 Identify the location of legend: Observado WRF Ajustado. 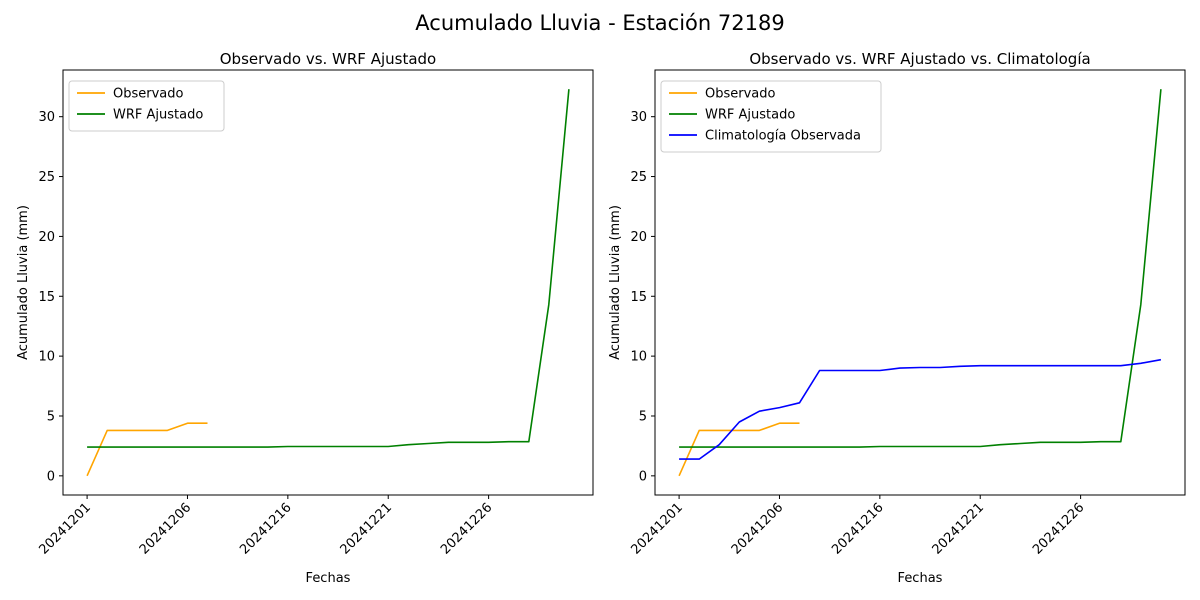
(146, 106).